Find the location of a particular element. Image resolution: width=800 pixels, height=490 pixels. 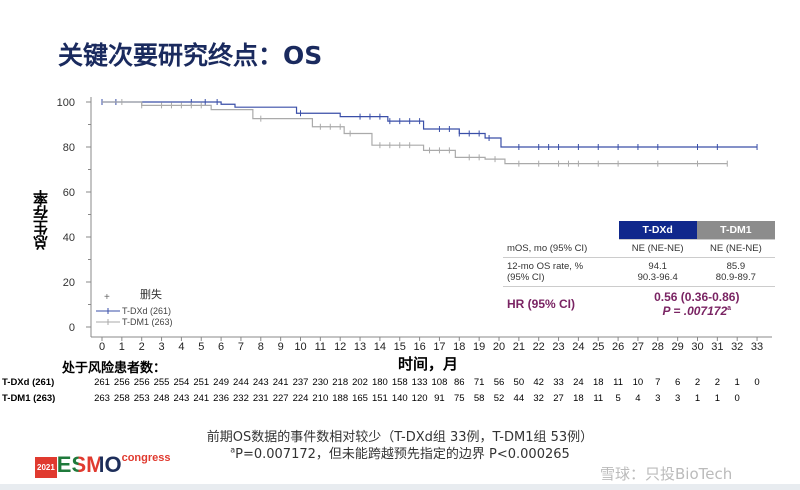

footnote-sup: a is located at coordinates (233, 450).